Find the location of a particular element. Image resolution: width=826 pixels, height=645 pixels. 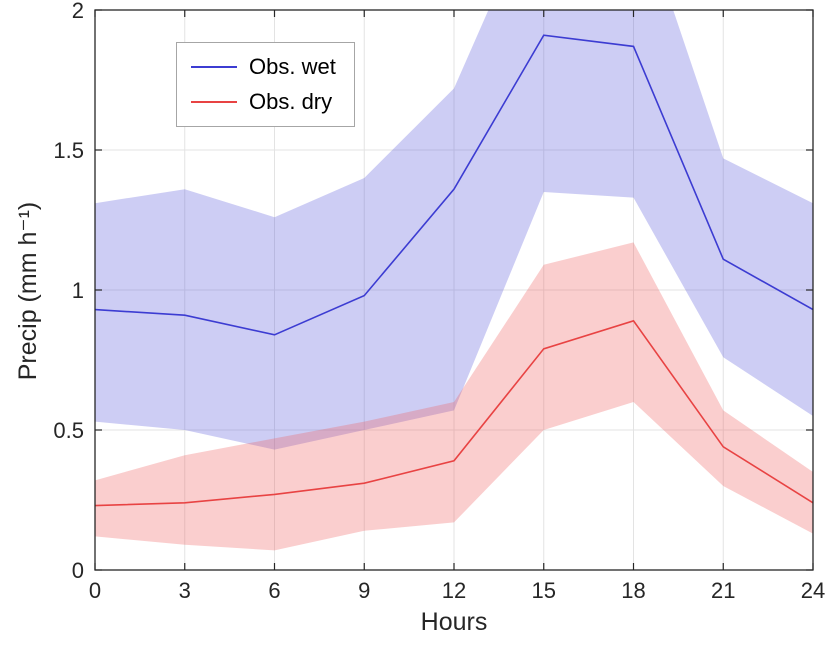

legend-label-obs-dry: Obs. dry is located at coordinates (291, 101).